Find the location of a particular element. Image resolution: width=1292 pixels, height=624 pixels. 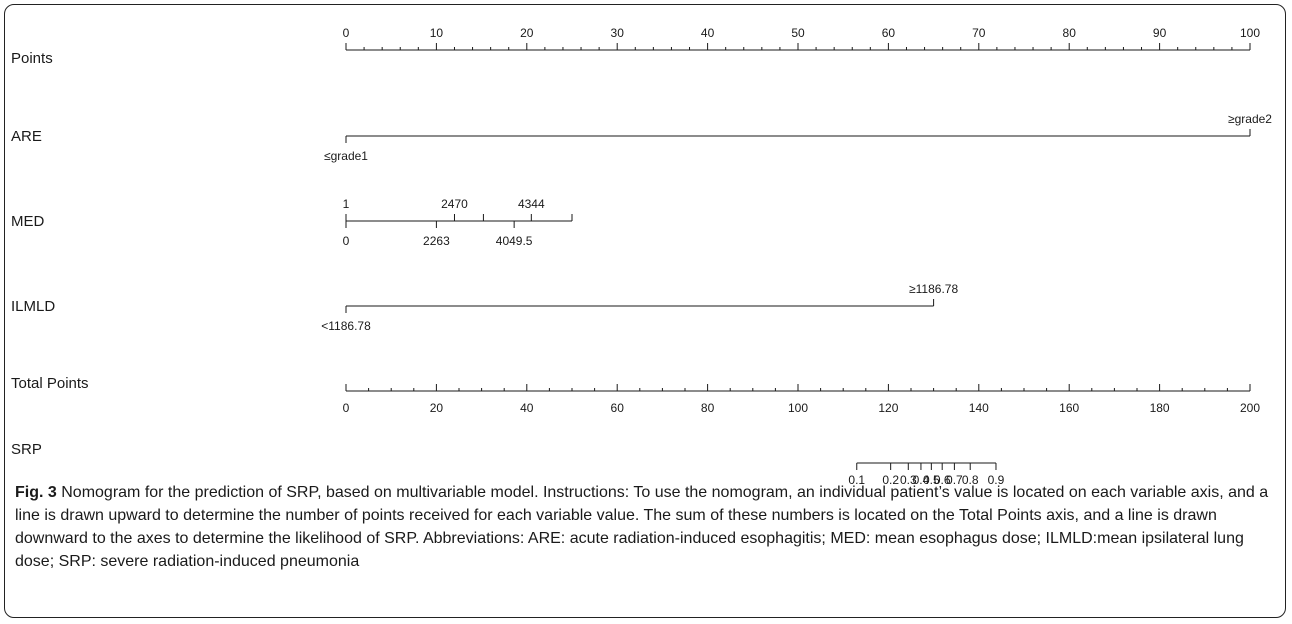

points-tick-label: 20 is located at coordinates (527, 33).